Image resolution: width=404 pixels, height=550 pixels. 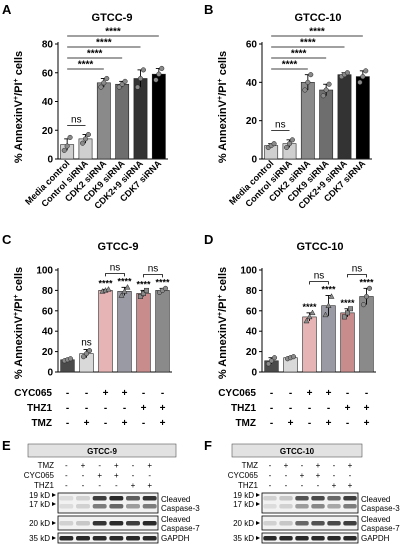 I want to click on mw-marker: 35 kD, so click(x=39, y=538).